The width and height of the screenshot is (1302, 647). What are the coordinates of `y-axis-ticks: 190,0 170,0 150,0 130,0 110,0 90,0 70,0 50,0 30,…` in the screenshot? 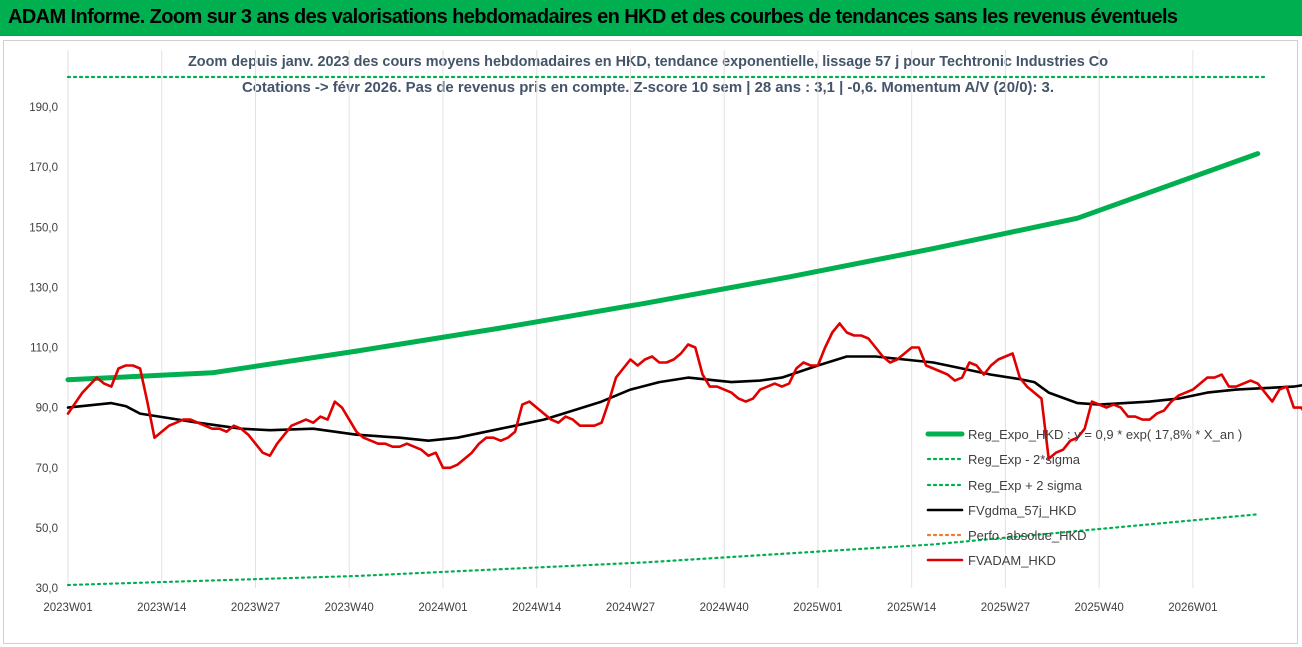 It's located at (43, 348).